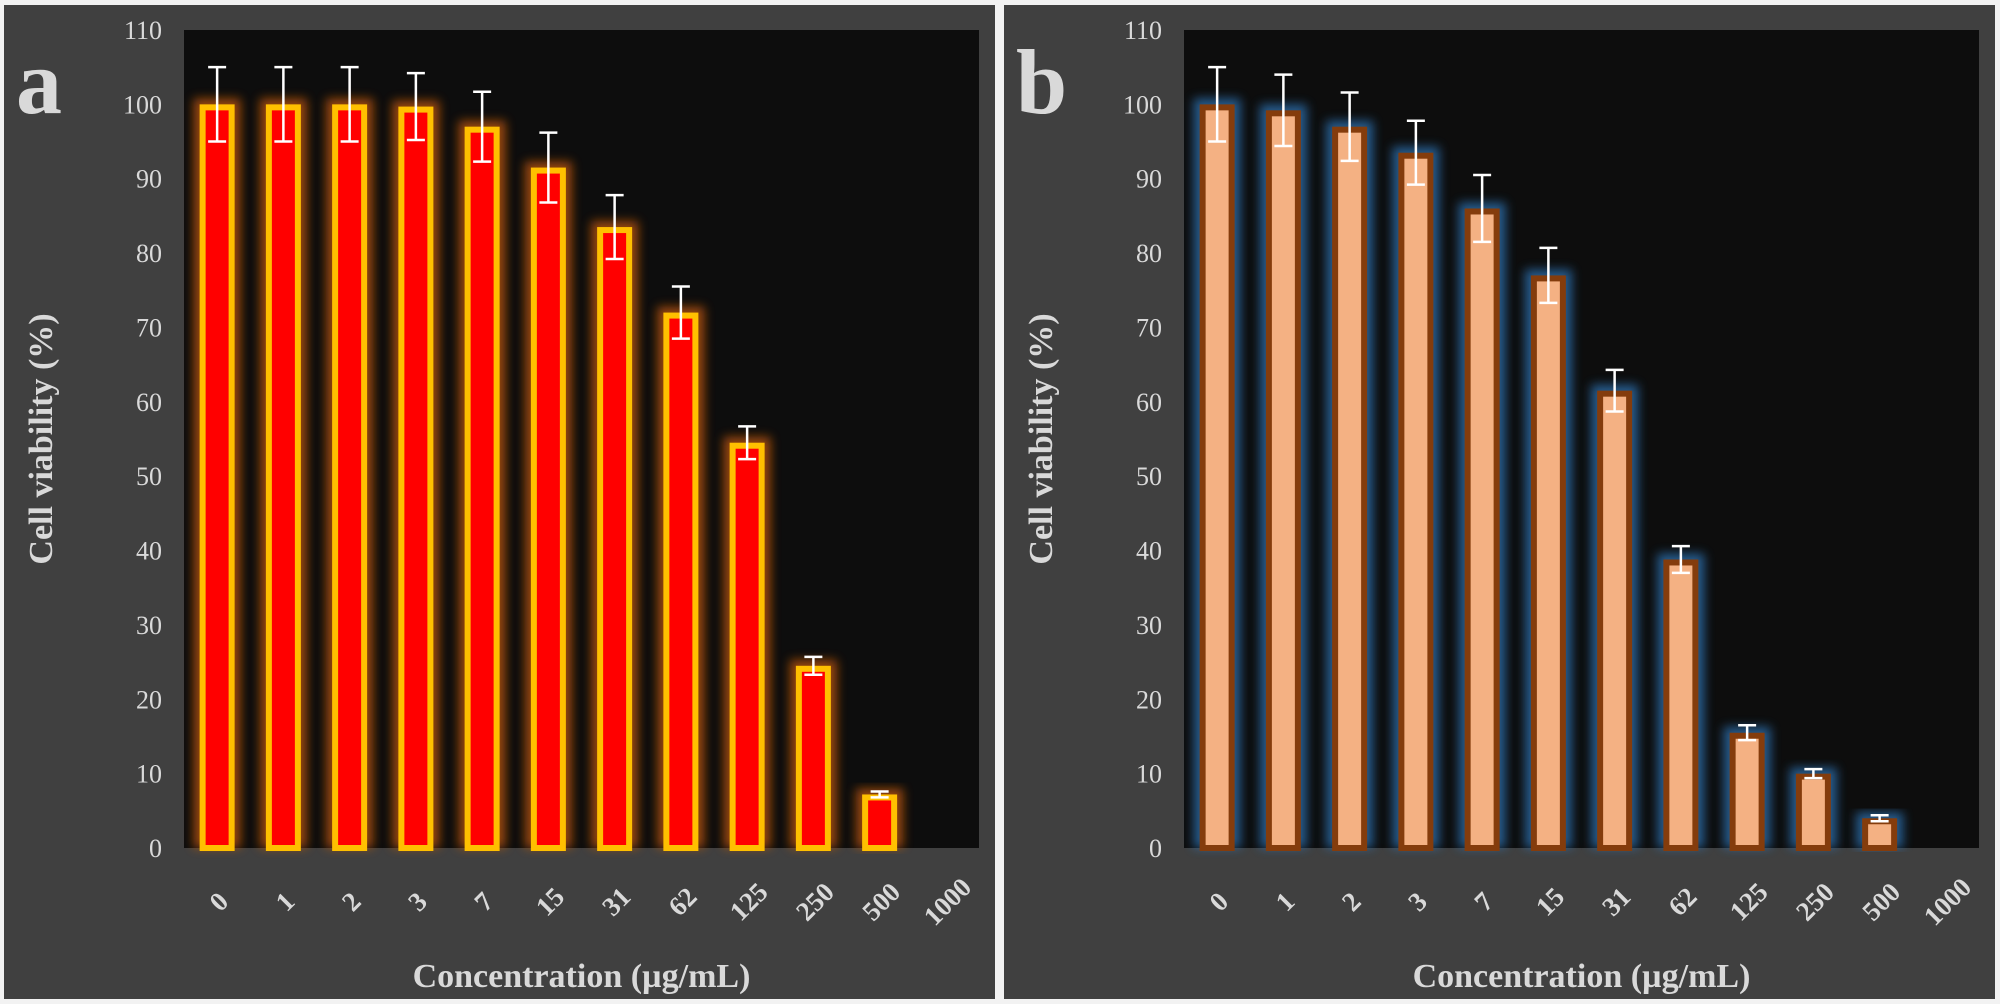 Image resolution: width=2000 pixels, height=1004 pixels. I want to click on panel-label: b, so click(1041, 82).